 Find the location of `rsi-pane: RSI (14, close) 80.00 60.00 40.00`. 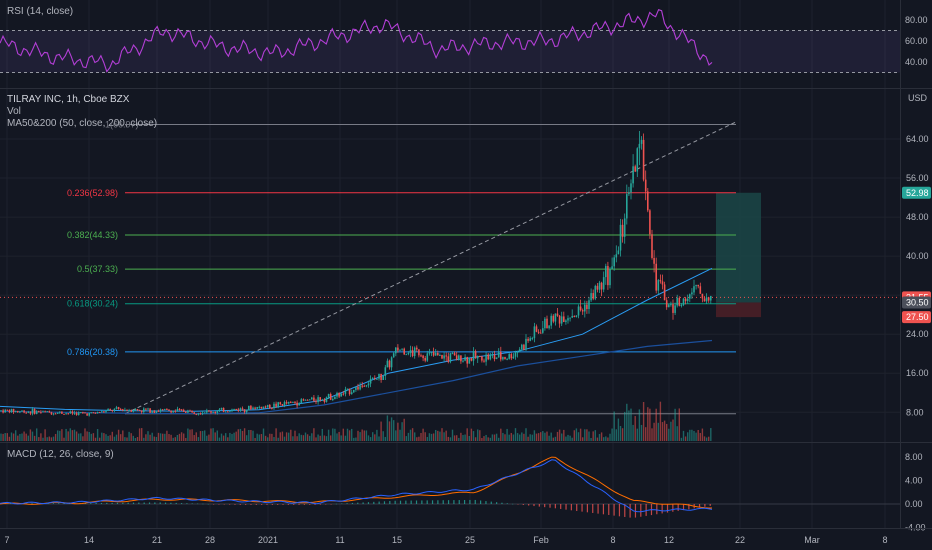

rsi-pane: RSI (14, close) 80.00 60.00 40.00 is located at coordinates (464, 39).